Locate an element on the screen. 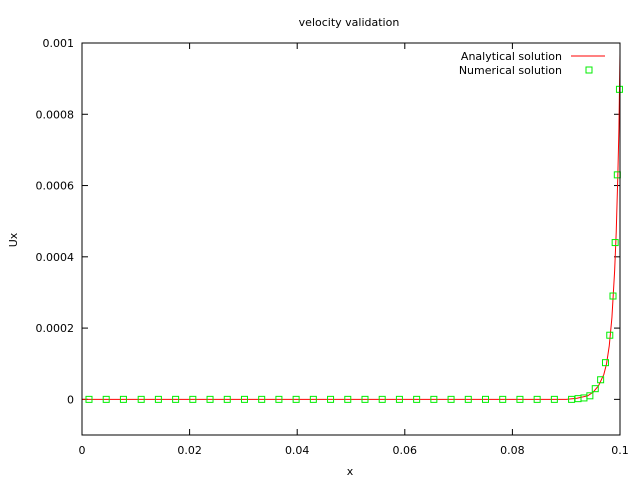  y-tick-label: 0.0006 is located at coordinates (55, 186).